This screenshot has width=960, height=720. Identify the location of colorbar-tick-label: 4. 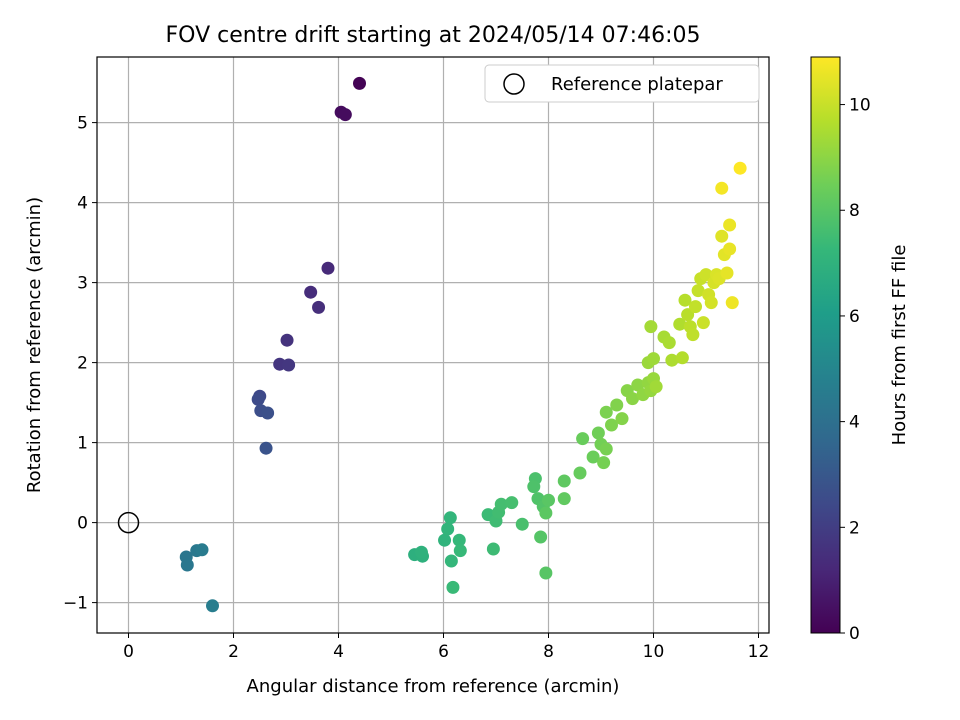
(854, 423).